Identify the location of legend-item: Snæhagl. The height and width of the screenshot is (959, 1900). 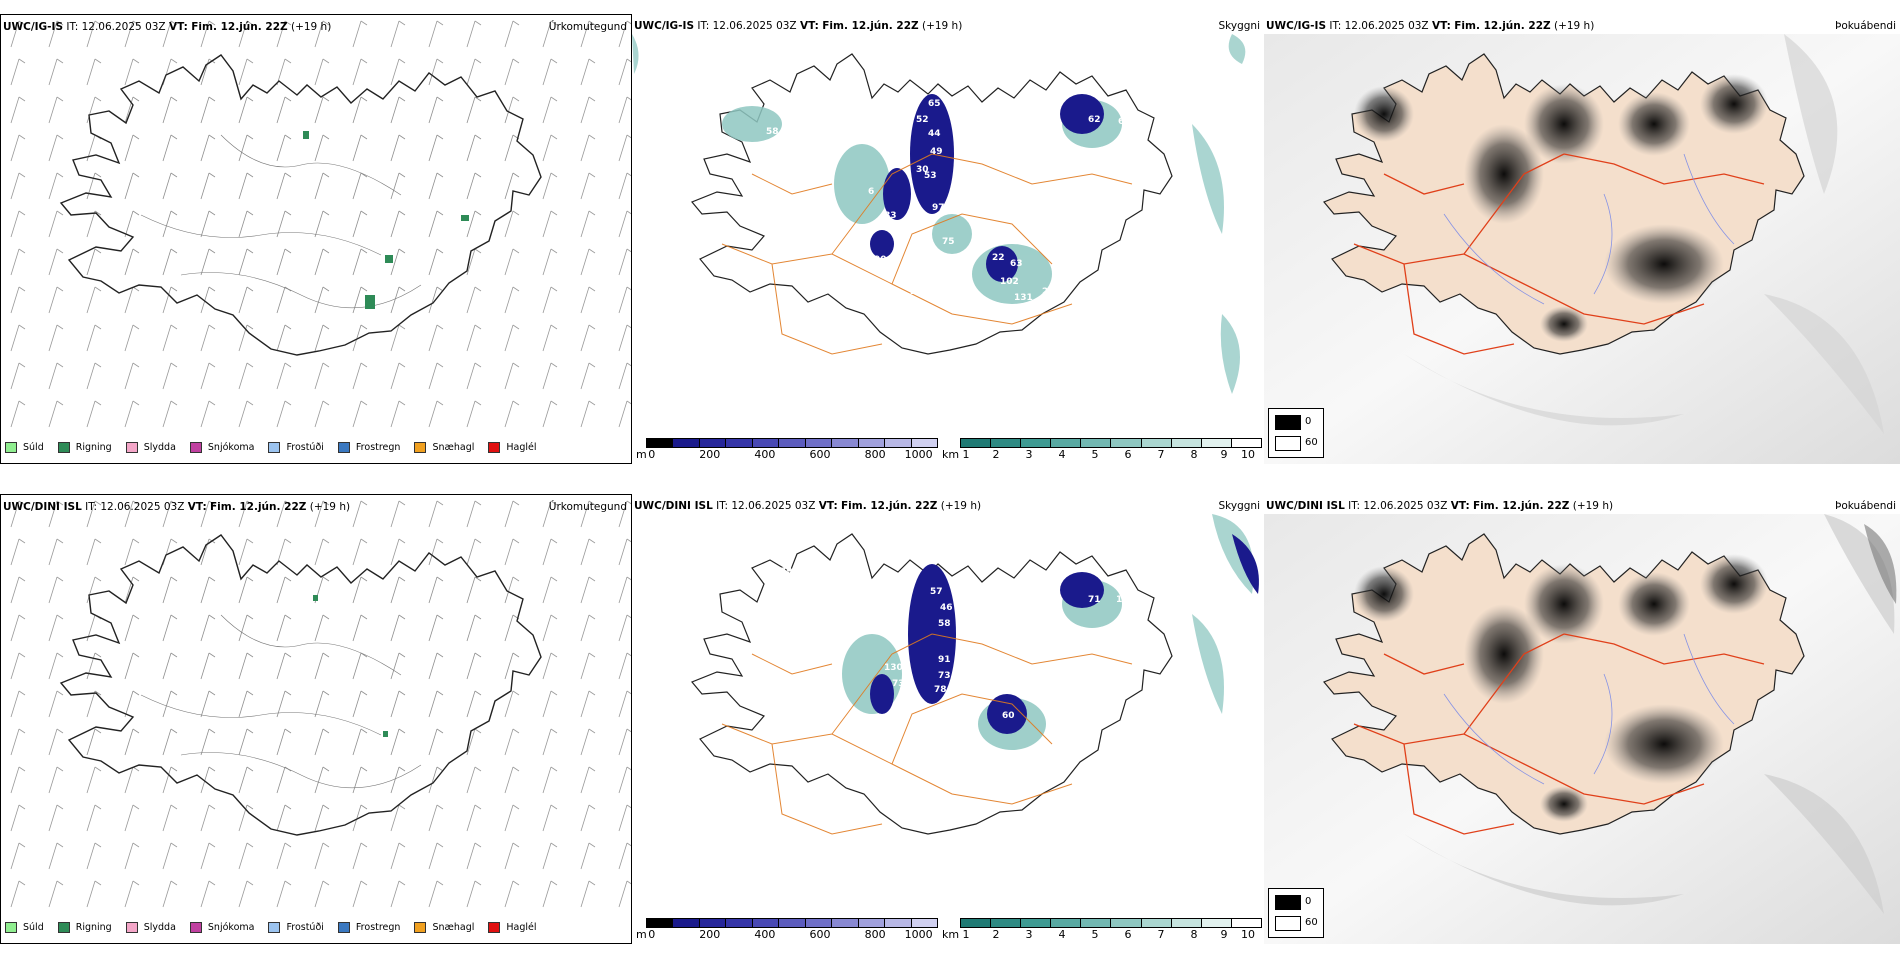
(444, 927).